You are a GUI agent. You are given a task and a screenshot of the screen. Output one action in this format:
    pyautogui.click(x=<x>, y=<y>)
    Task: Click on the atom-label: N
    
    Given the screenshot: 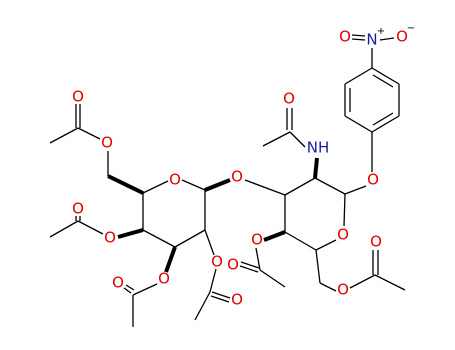 What is the action you would take?
    pyautogui.click(x=371, y=40)
    